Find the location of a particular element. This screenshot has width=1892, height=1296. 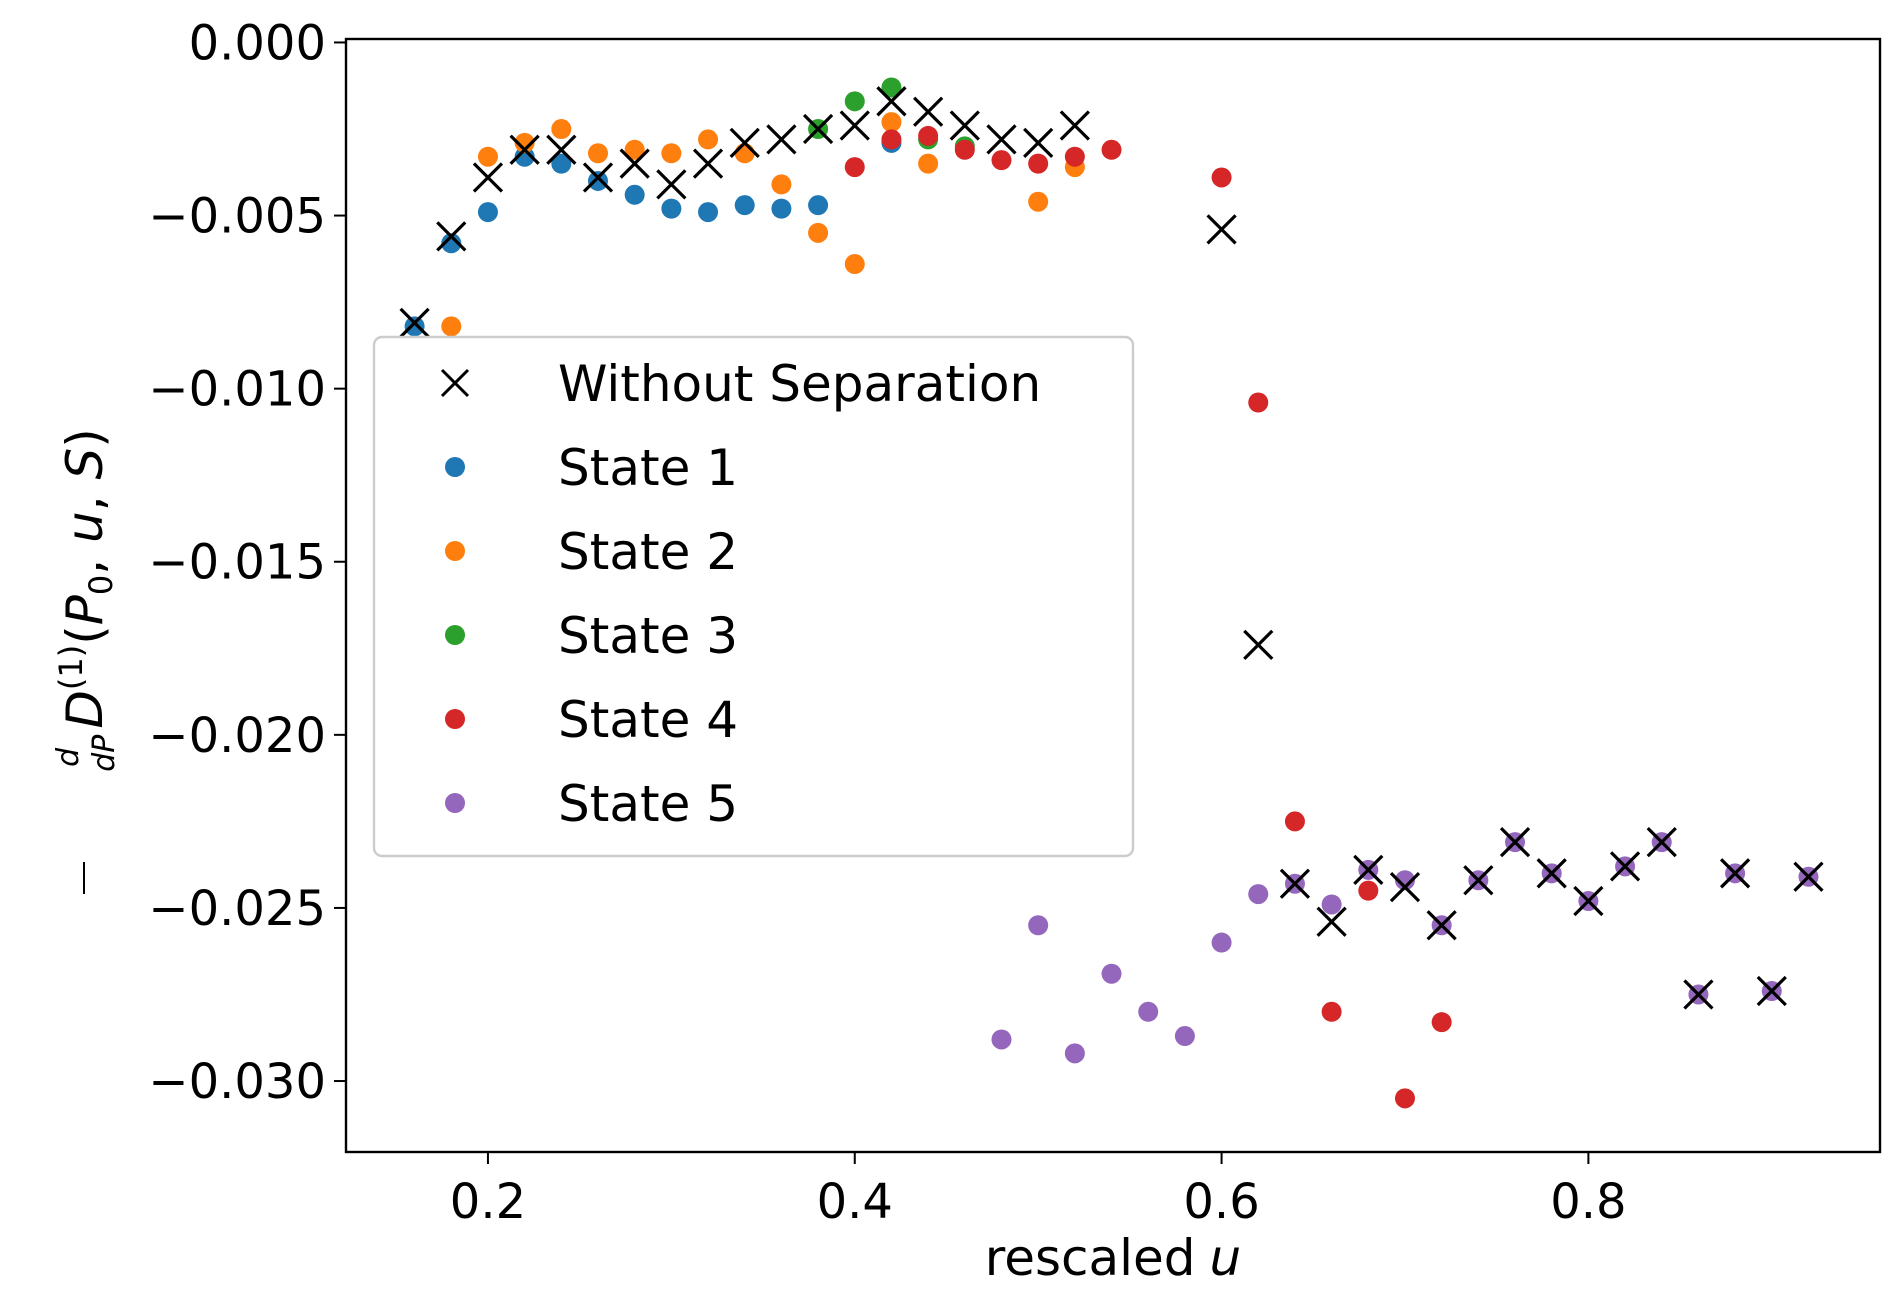

y-tick-label: 0.000 is located at coordinates (257, 43).